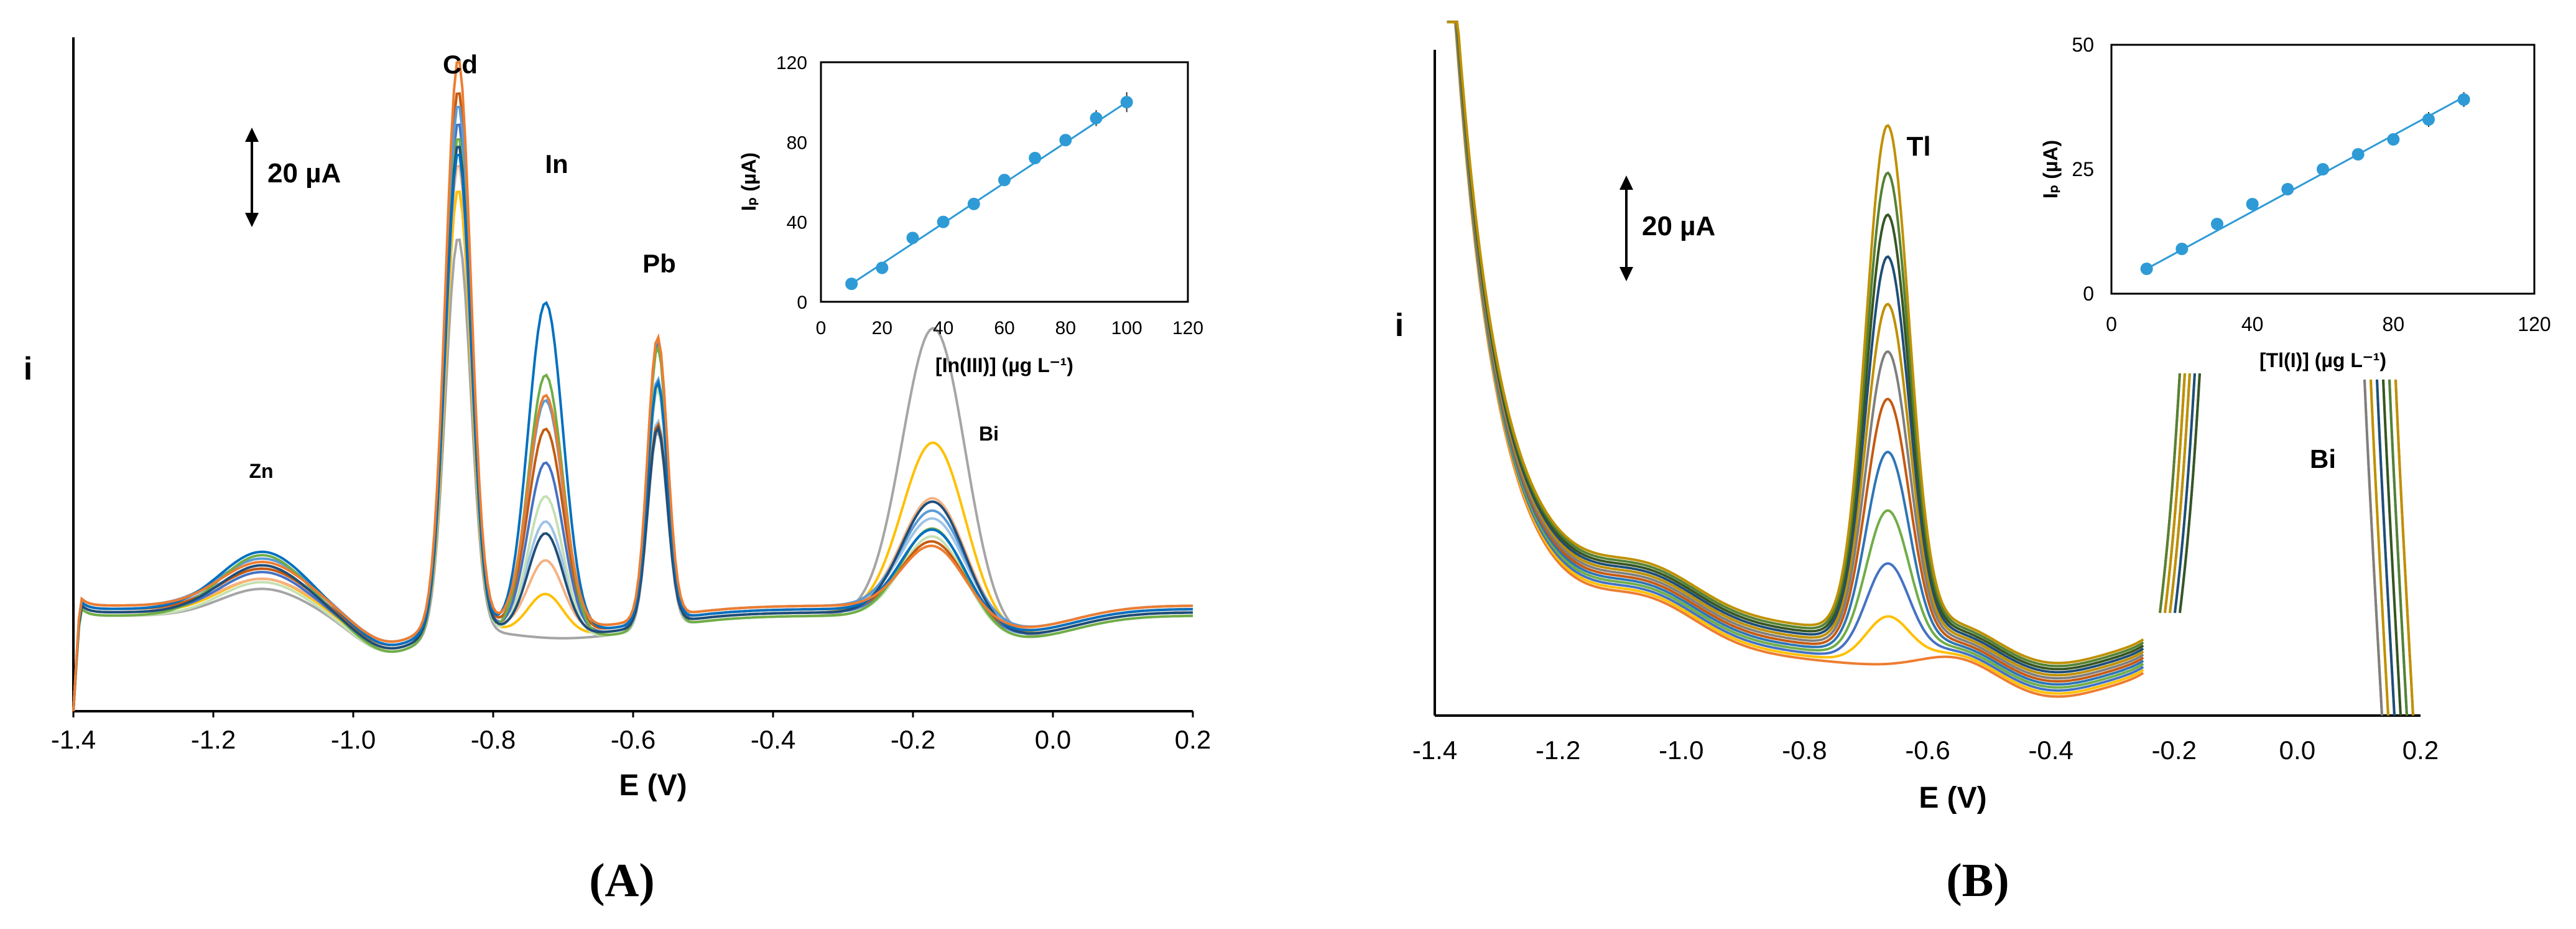 The image size is (2576, 929). I want to click on panel-a-x-tick-label: -0.8, so click(494, 739).